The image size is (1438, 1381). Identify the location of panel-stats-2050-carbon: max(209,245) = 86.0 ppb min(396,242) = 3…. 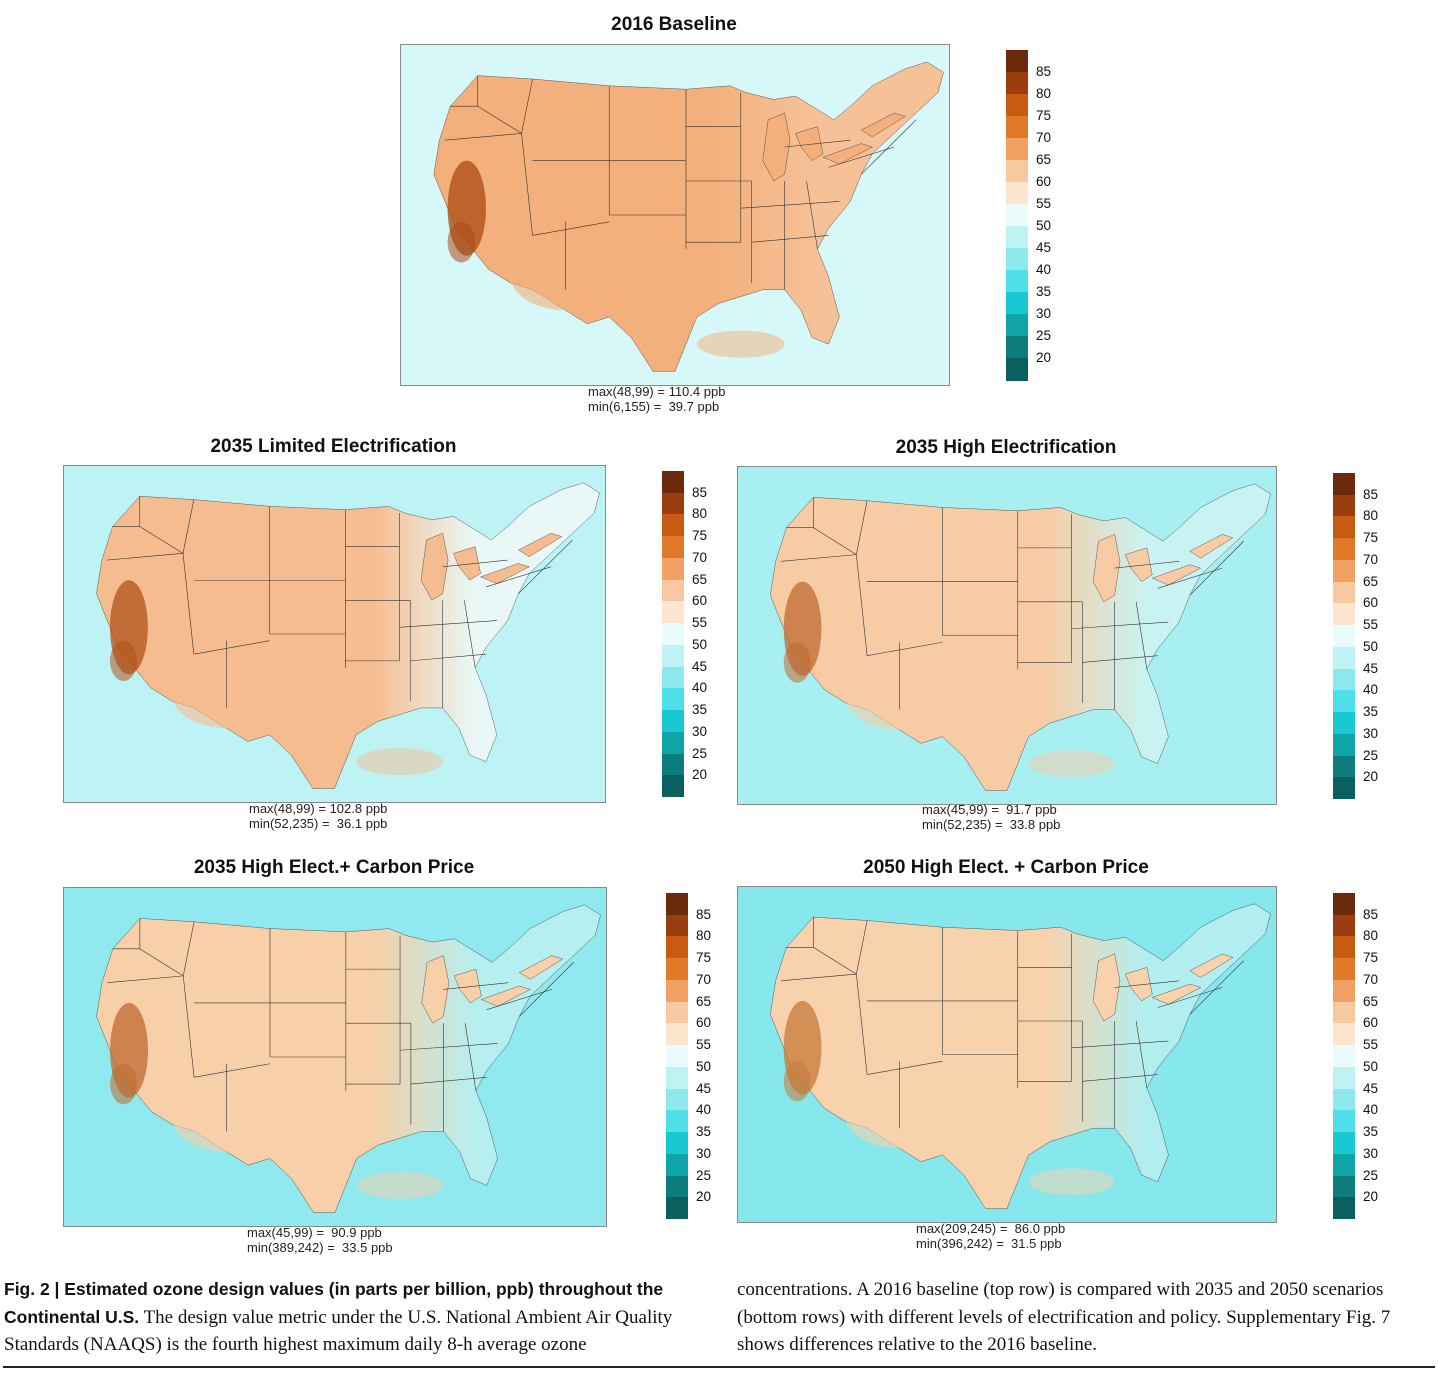
(990, 1236).